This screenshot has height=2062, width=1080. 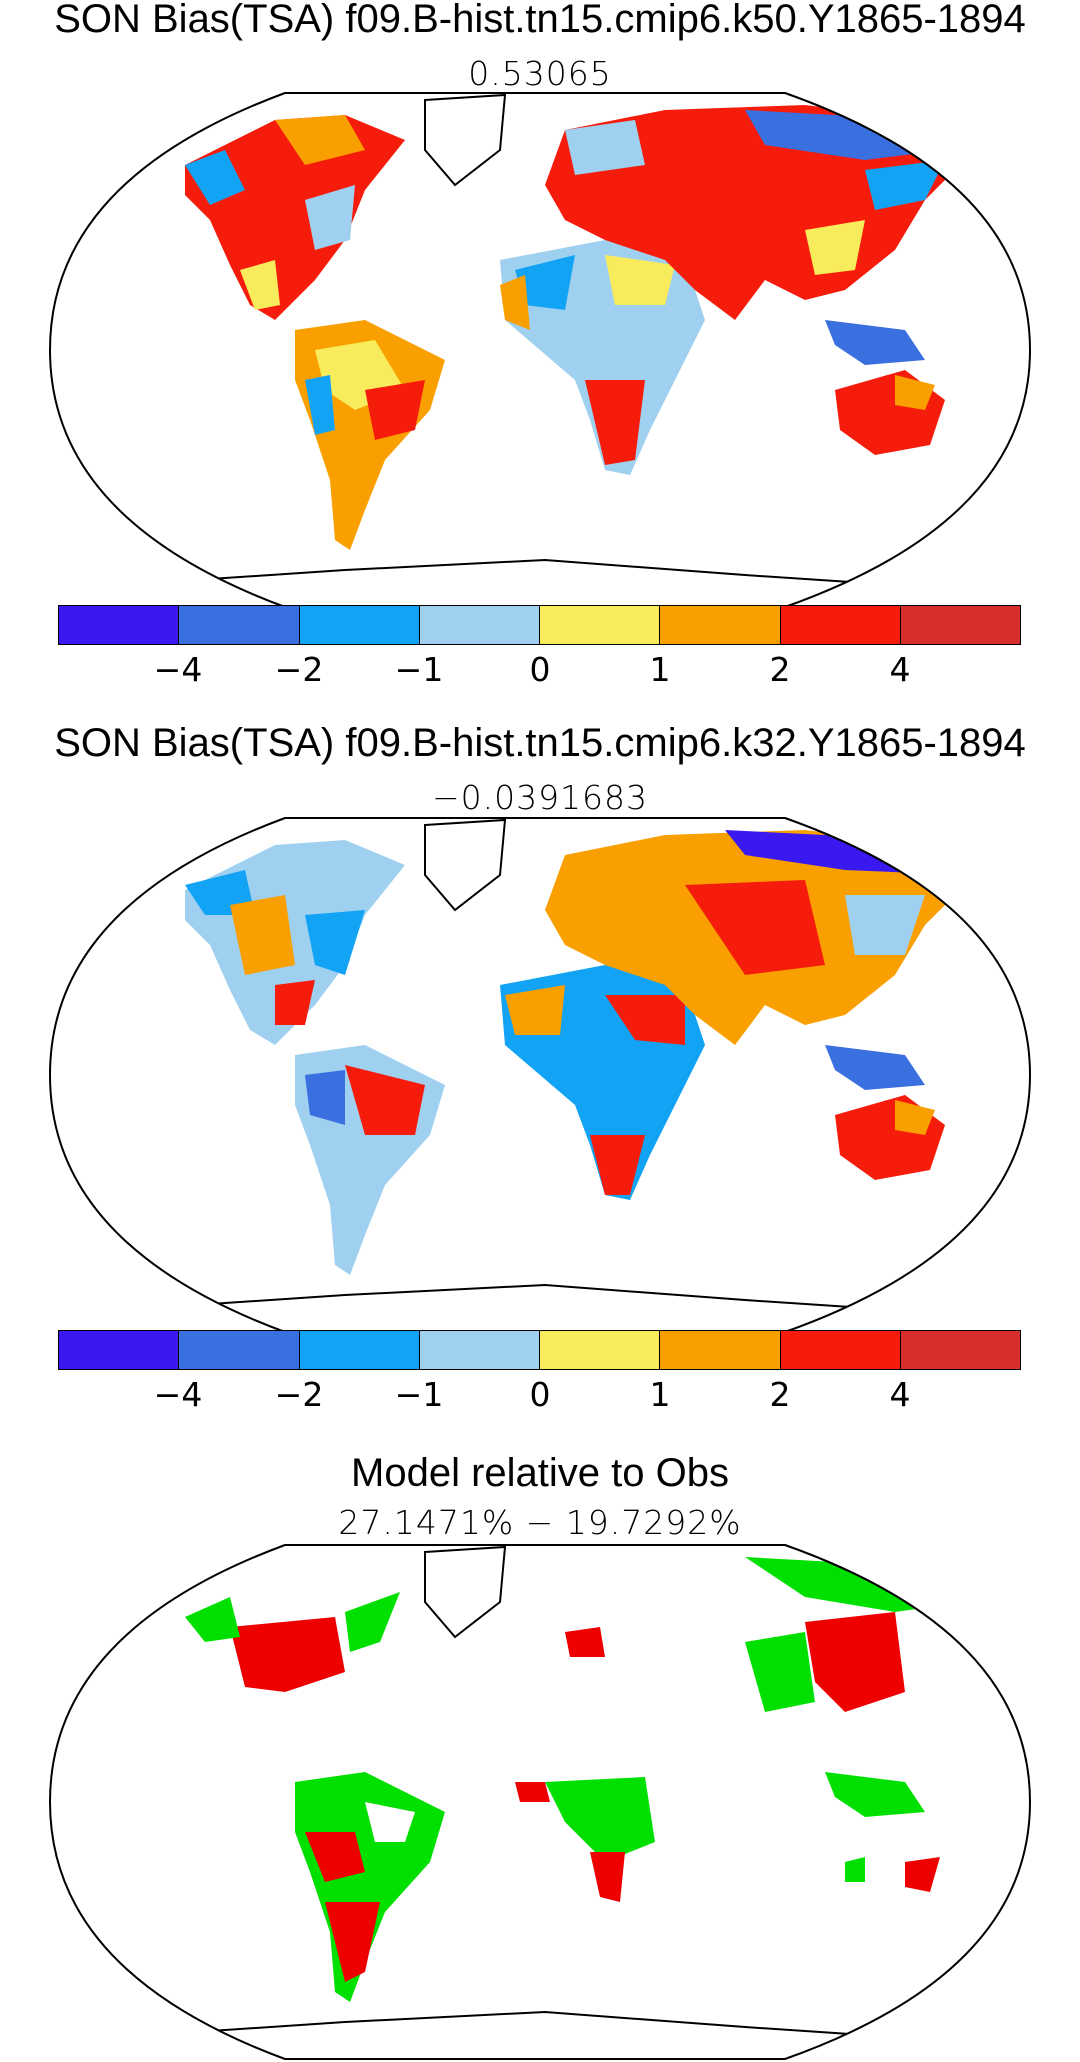 I want to click on panel1-colorbar, so click(x=539, y=625).